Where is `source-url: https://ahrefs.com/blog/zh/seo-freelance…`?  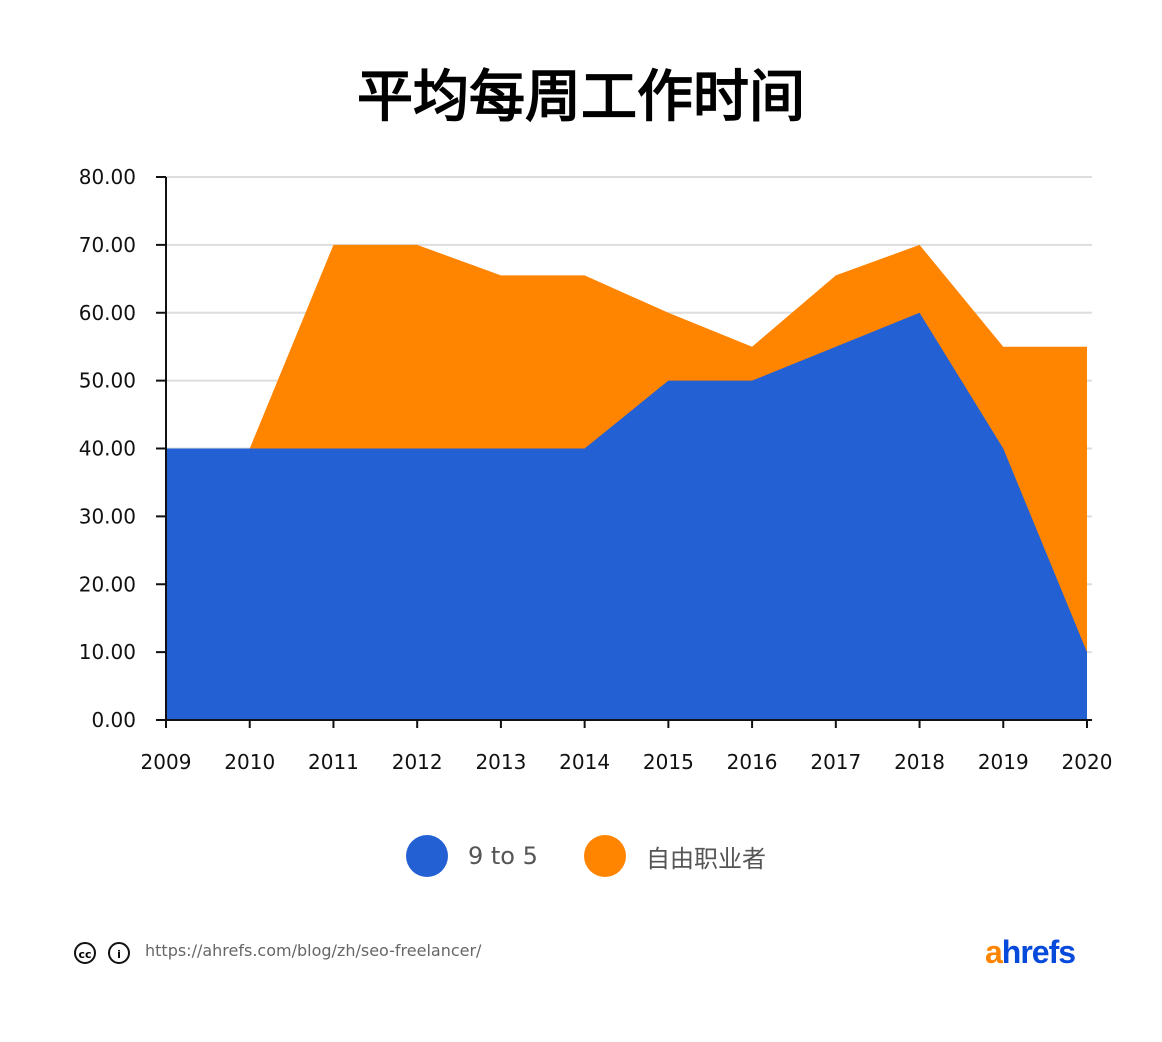 source-url: https://ahrefs.com/blog/zh/seo-freelance… is located at coordinates (313, 950).